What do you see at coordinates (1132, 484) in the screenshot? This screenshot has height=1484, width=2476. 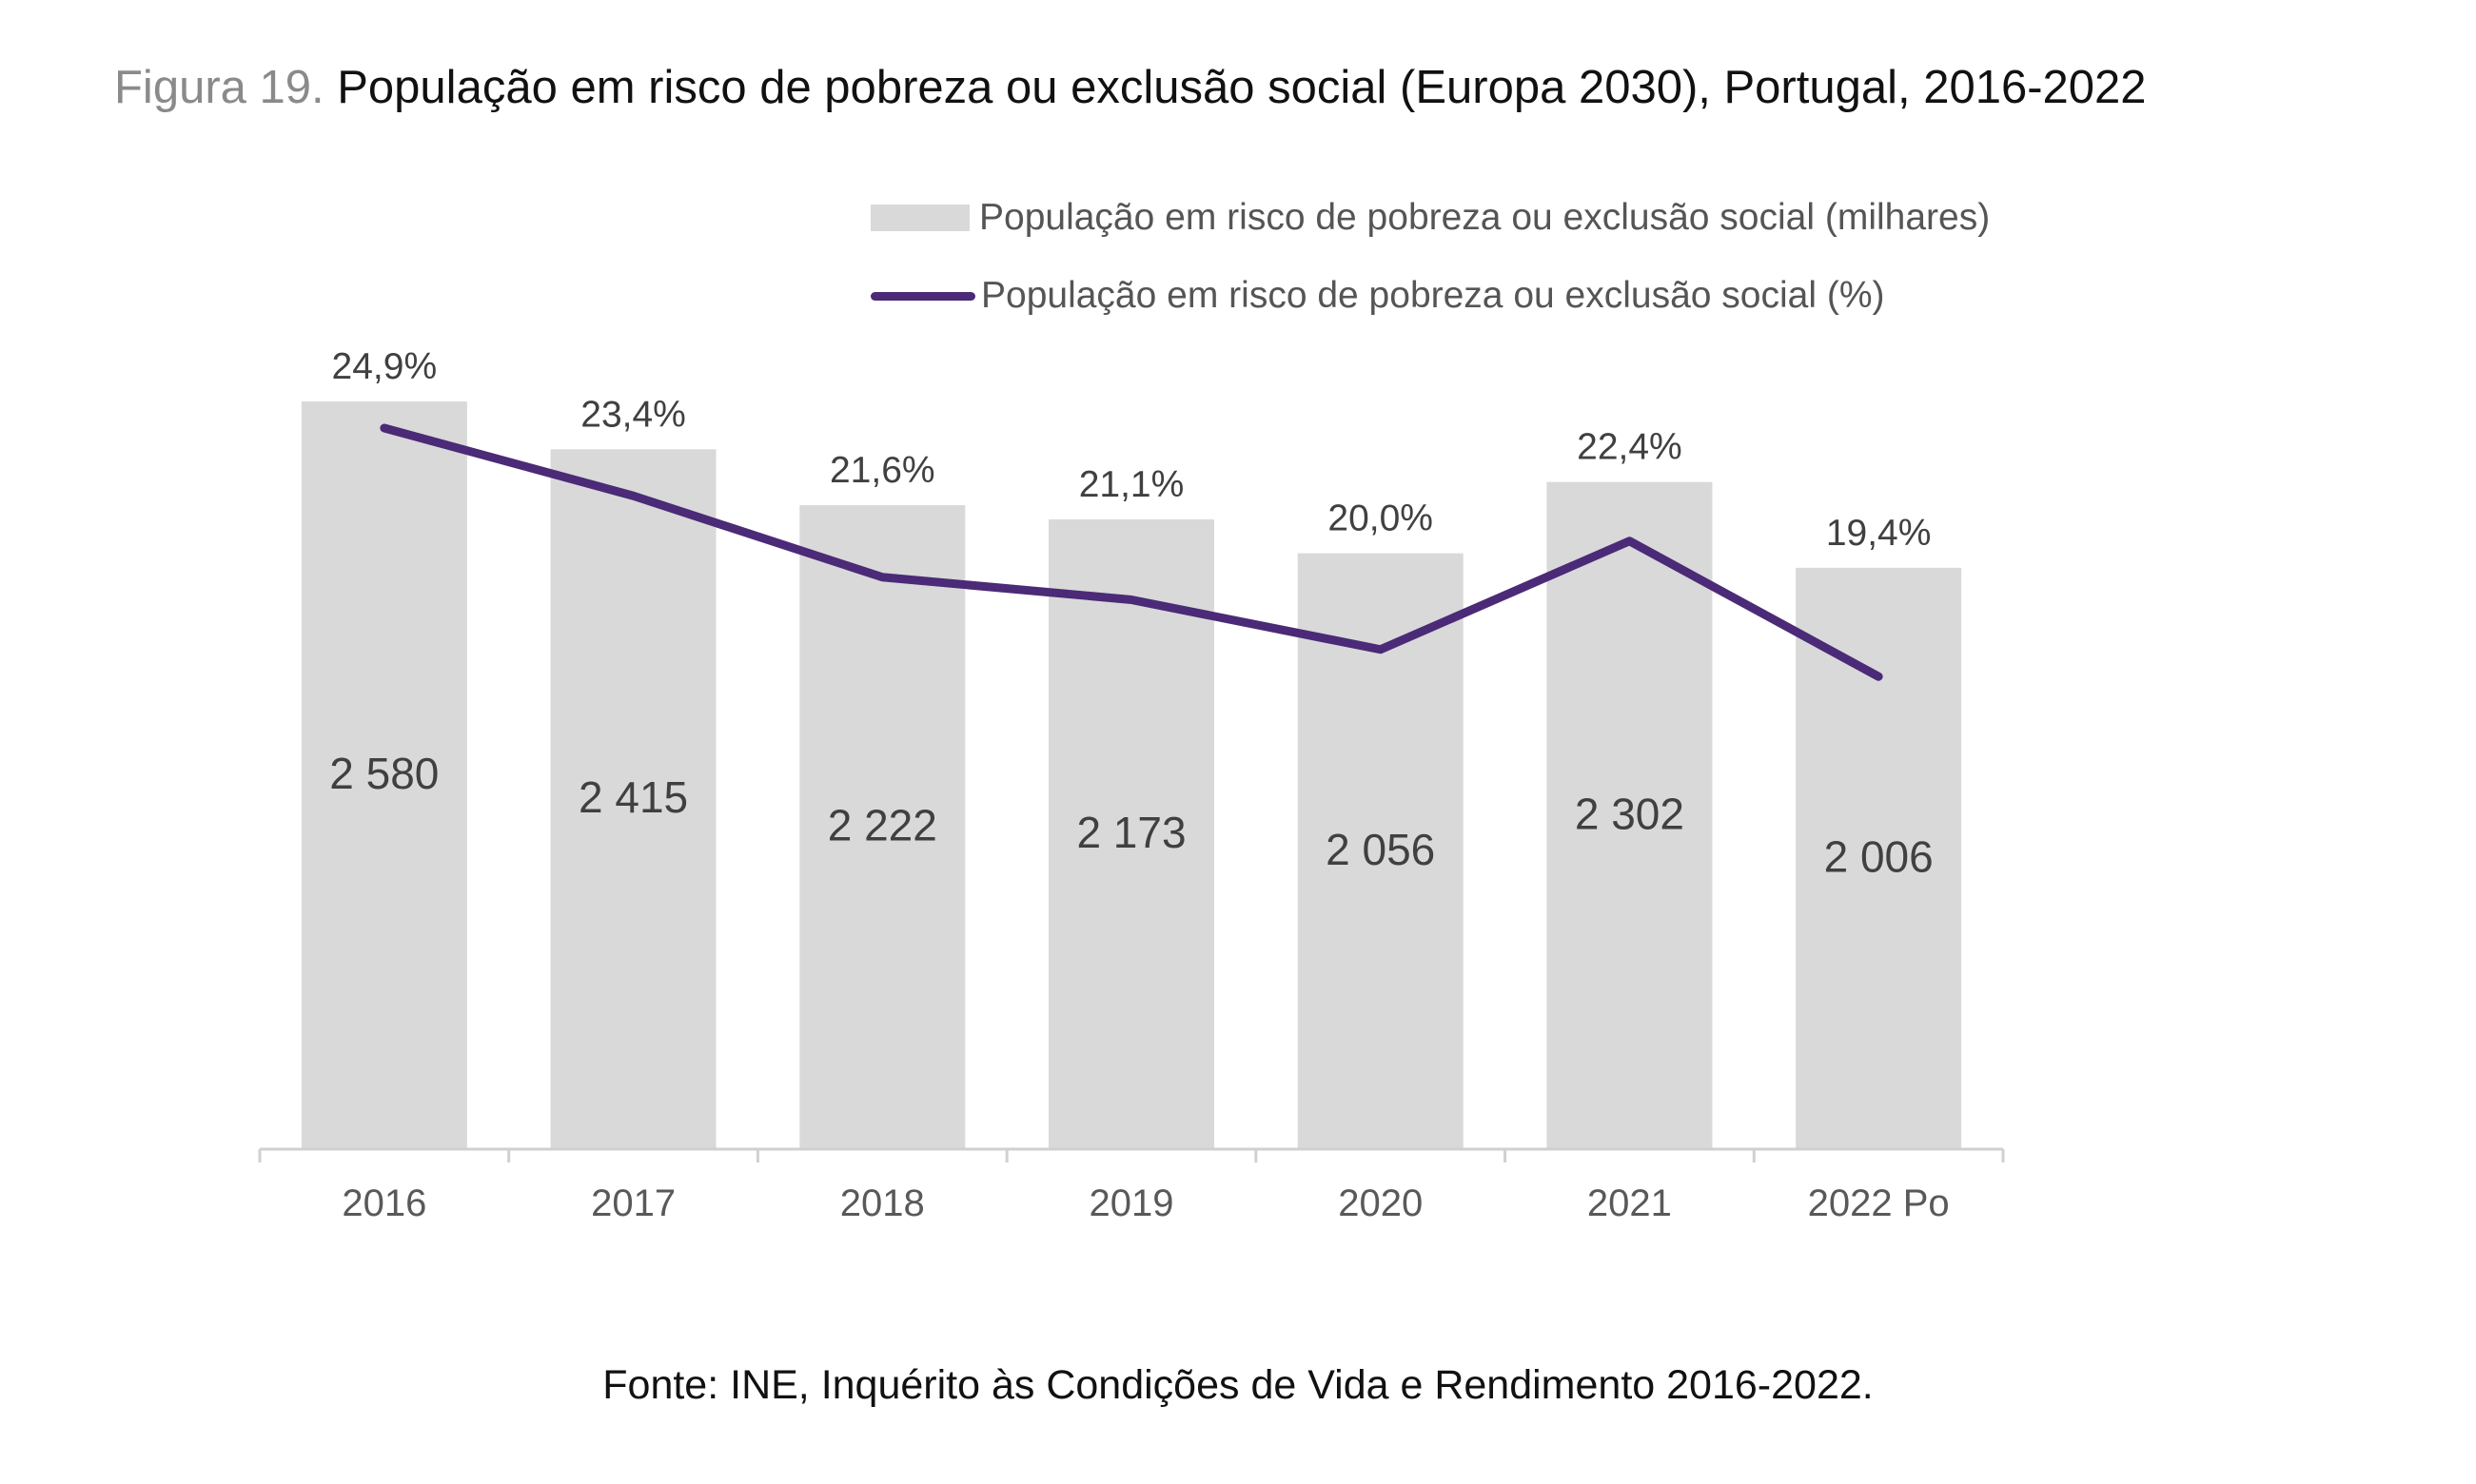 I see `line-value-label: 21,1%` at bounding box center [1132, 484].